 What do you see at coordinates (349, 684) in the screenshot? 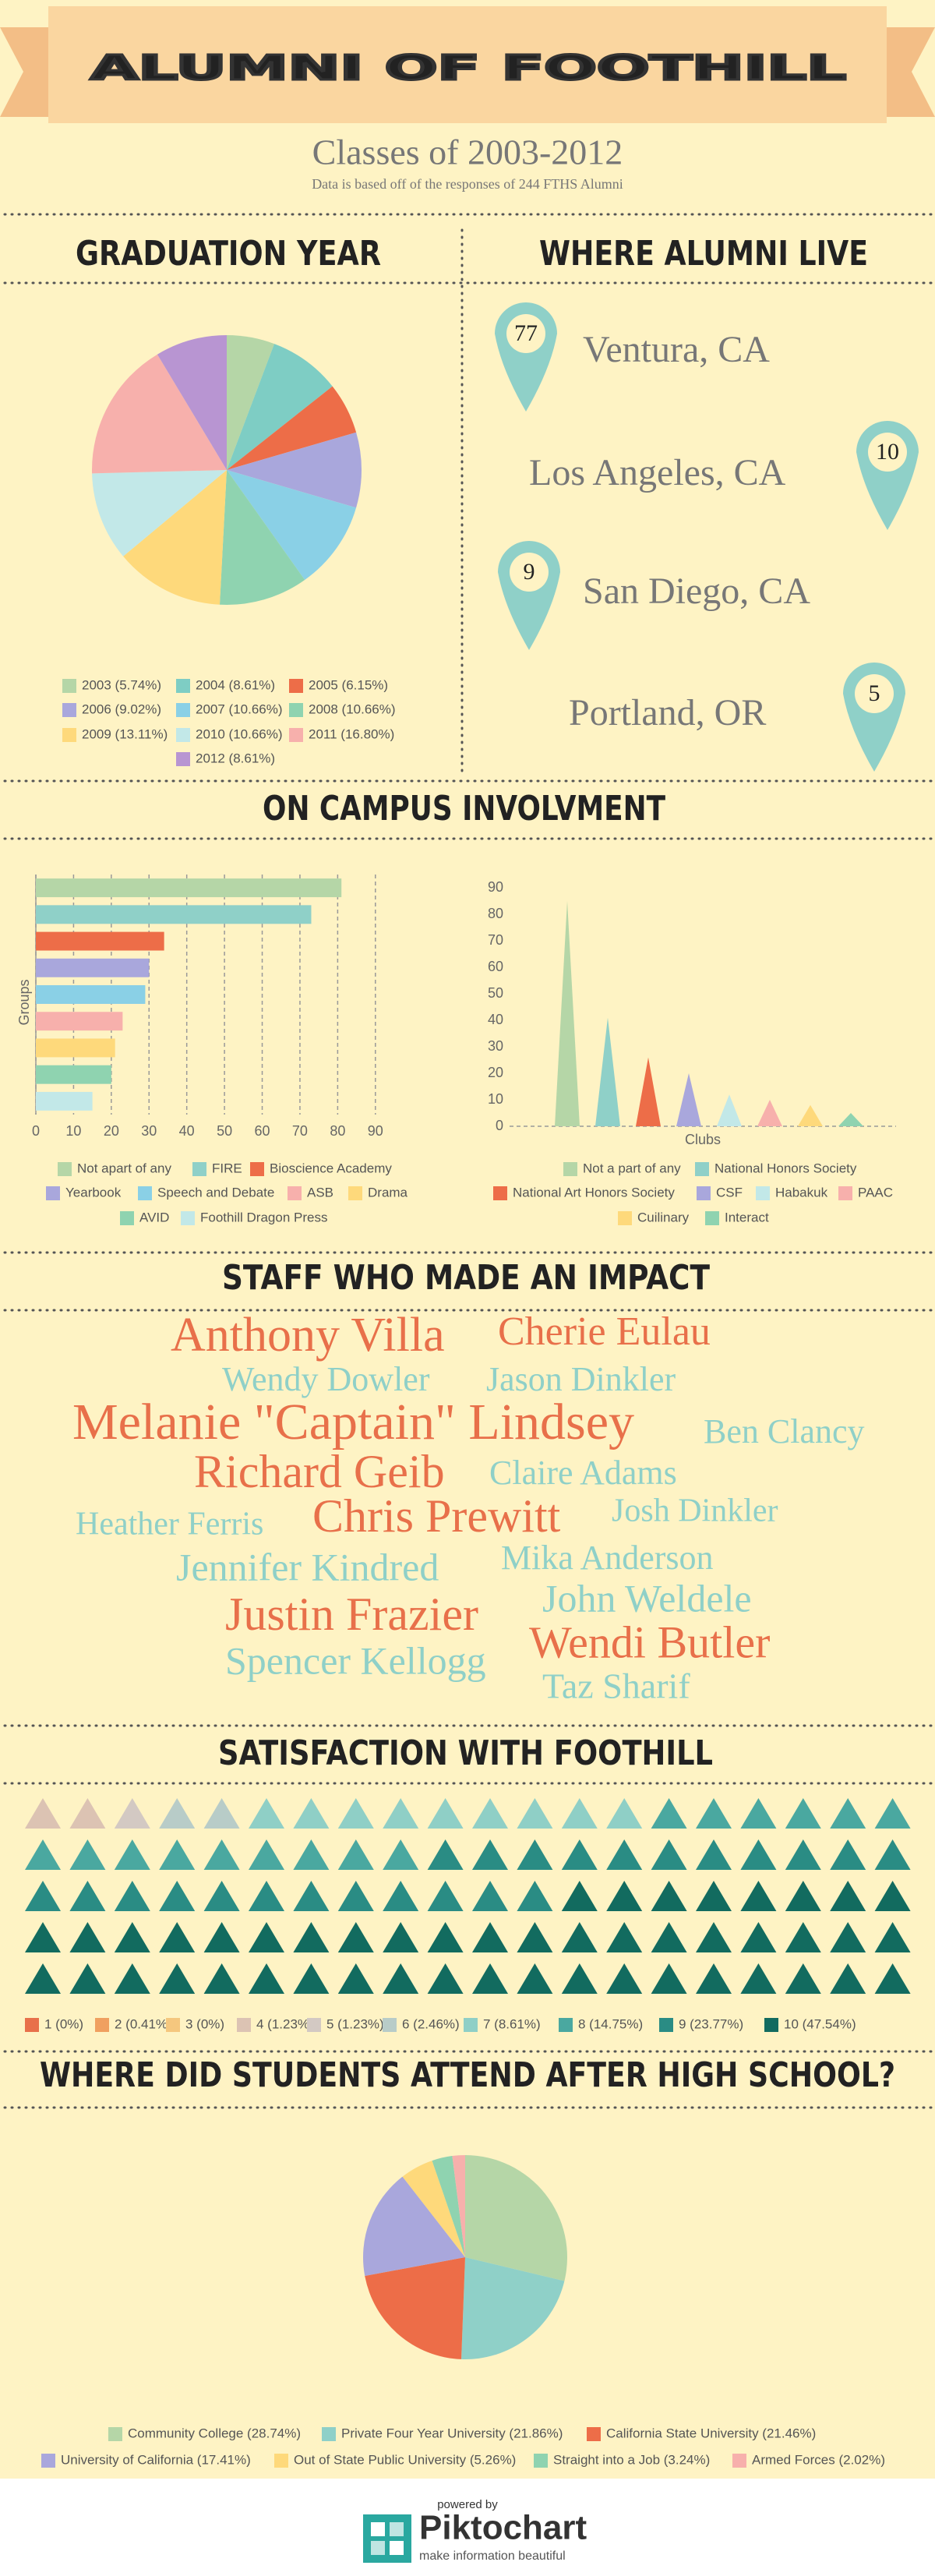
I see `legend-label: 2005 (6.15%)` at bounding box center [349, 684].